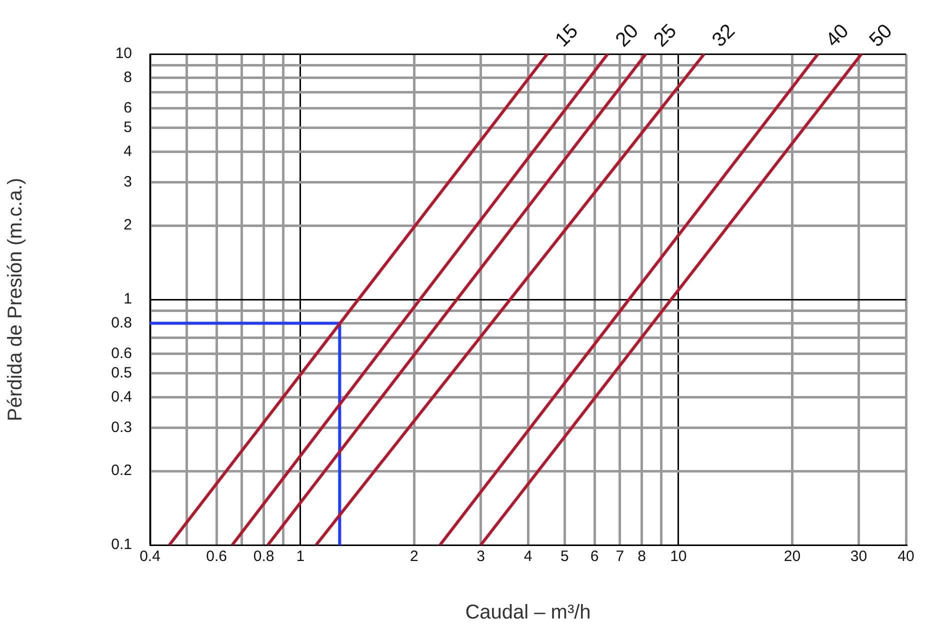 This screenshot has width=926, height=629. Describe the element at coordinates (300, 557) in the screenshot. I see `x-tick-label: 1` at that location.